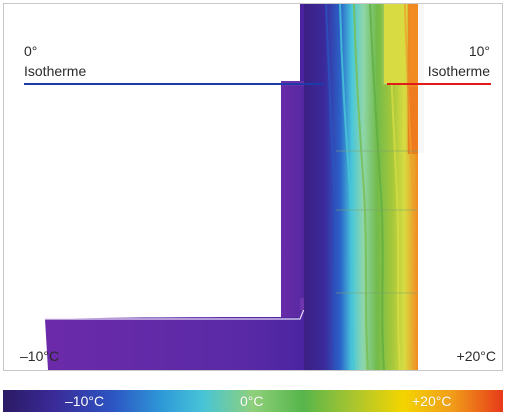 The image size is (506, 418). Describe the element at coordinates (458, 71) in the screenshot. I see `right-isotherm-label: Isotherme` at that location.